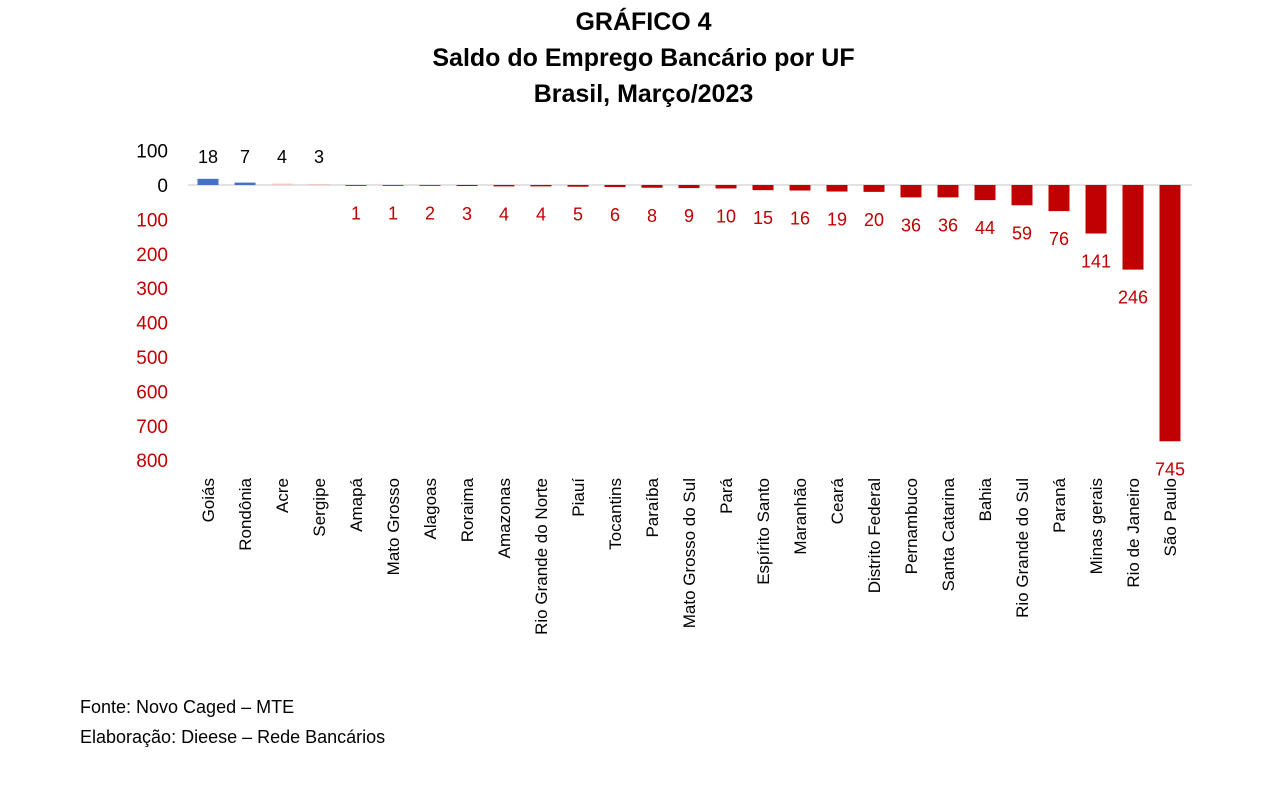 This screenshot has width=1287, height=801. I want to click on data-label: 5, so click(578, 215).